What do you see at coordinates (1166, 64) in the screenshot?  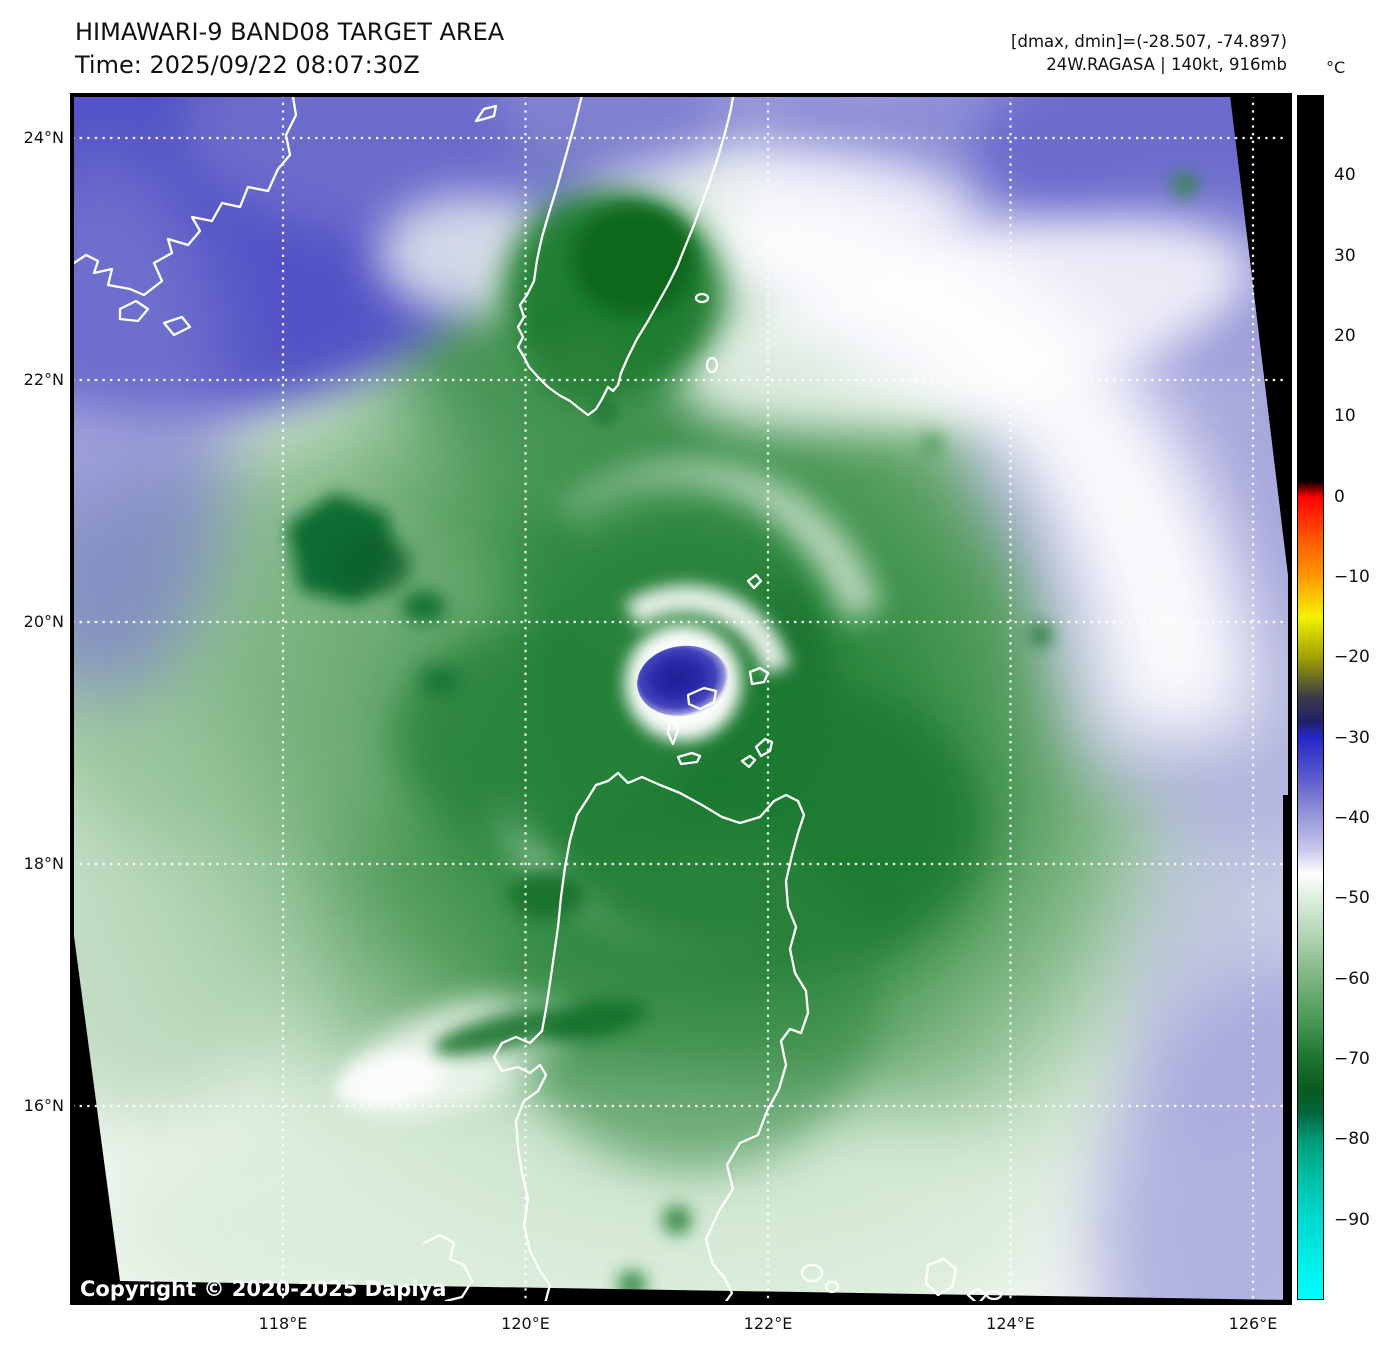 I see `storm-info-label: 24W.RAGASA | 140kt, 916mb` at bounding box center [1166, 64].